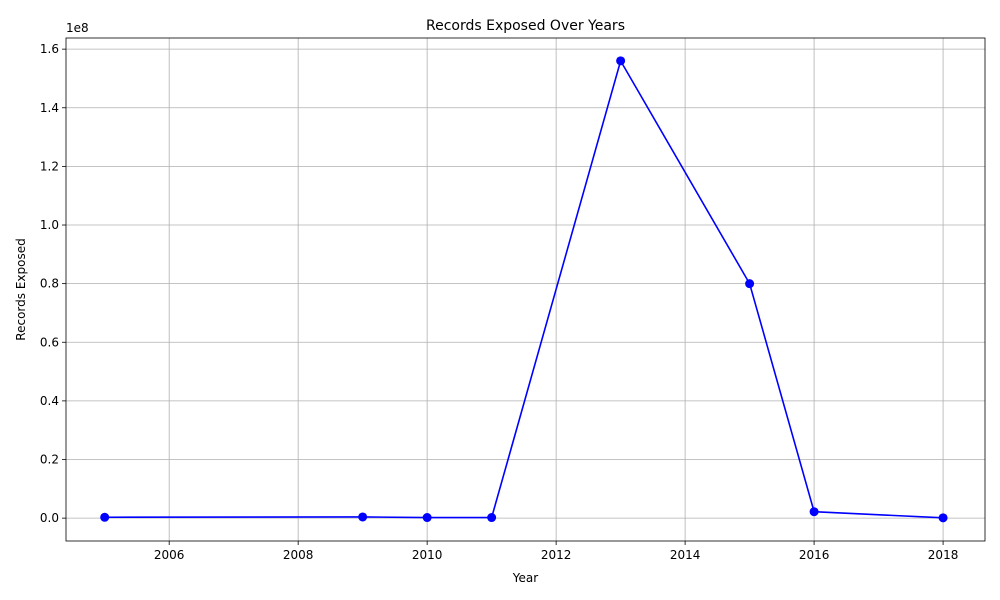  Describe the element at coordinates (49, 342) in the screenshot. I see `y-tick-label: 0.6` at that location.